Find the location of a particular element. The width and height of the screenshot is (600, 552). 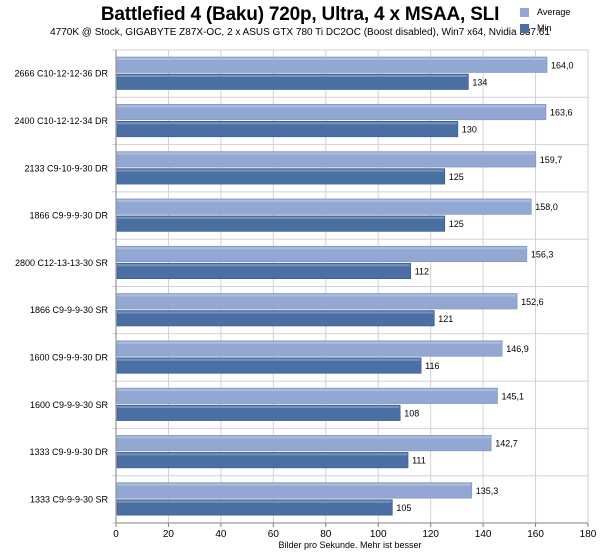

legend-swatch-min is located at coordinates (524, 28).